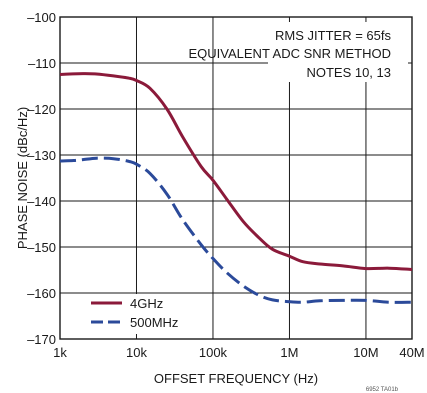 The image size is (427, 393). What do you see at coordinates (60, 352) in the screenshot?
I see `x-tick-label: 1k` at bounding box center [60, 352].